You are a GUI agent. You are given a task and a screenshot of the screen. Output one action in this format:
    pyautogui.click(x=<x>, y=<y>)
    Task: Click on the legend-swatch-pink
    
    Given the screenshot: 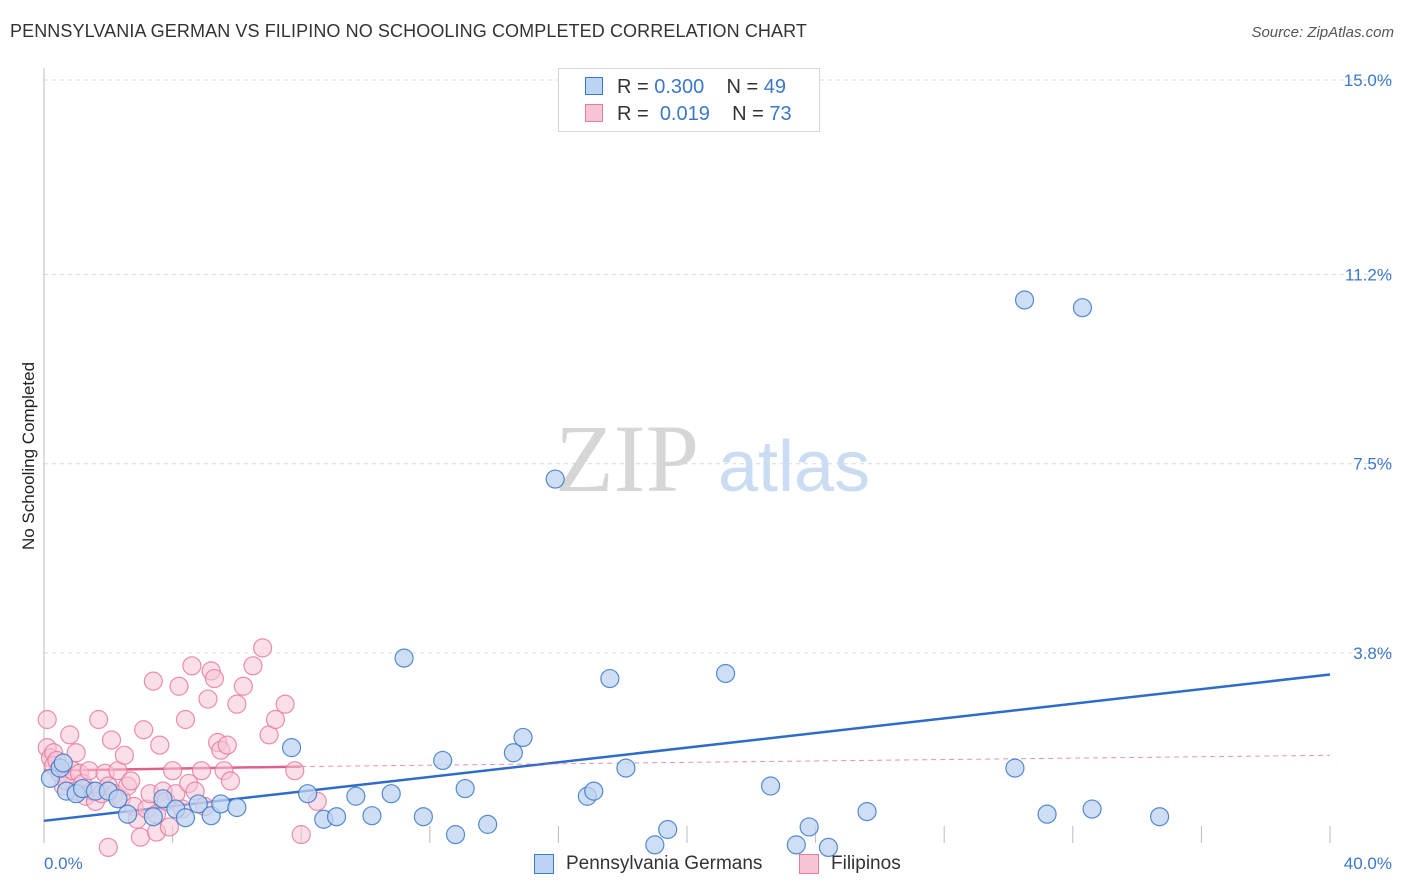 What is the action you would take?
    pyautogui.click(x=594, y=113)
    